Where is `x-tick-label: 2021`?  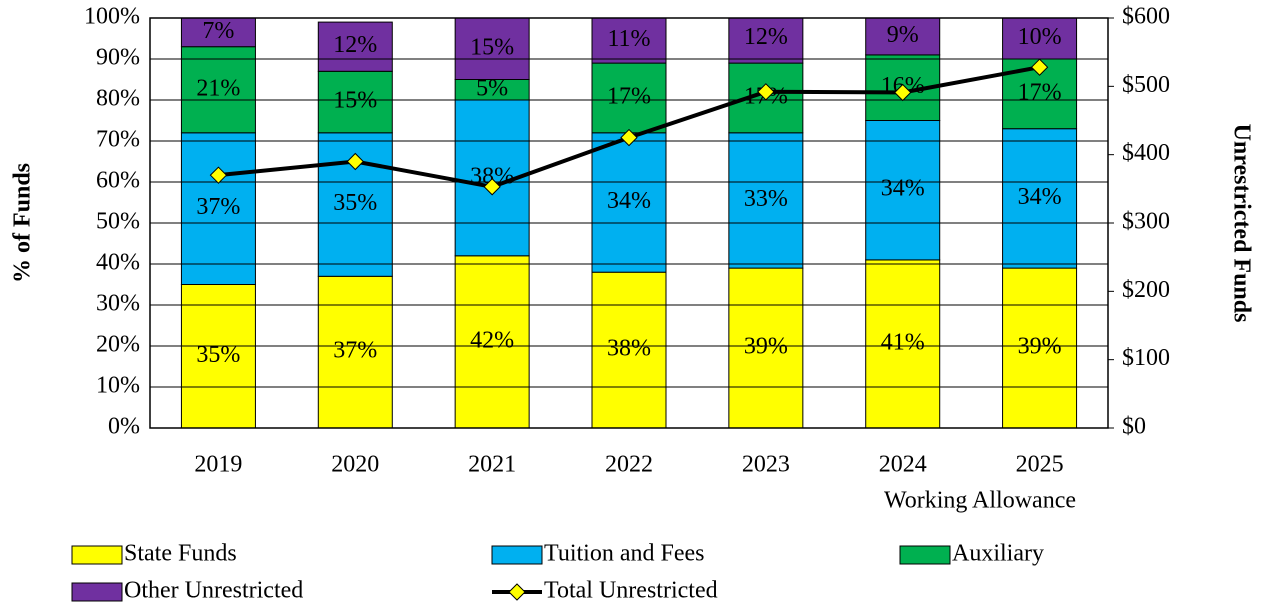 x-tick-label: 2021 is located at coordinates (492, 465).